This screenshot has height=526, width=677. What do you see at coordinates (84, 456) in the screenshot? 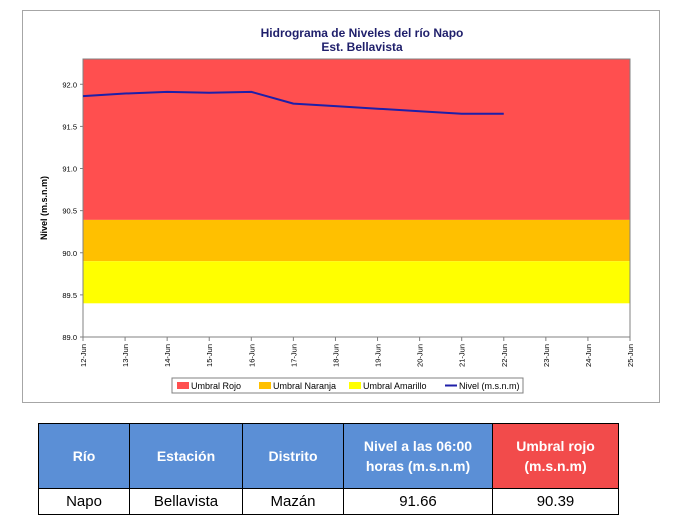
I see `header-rio: Río` at bounding box center [84, 456].